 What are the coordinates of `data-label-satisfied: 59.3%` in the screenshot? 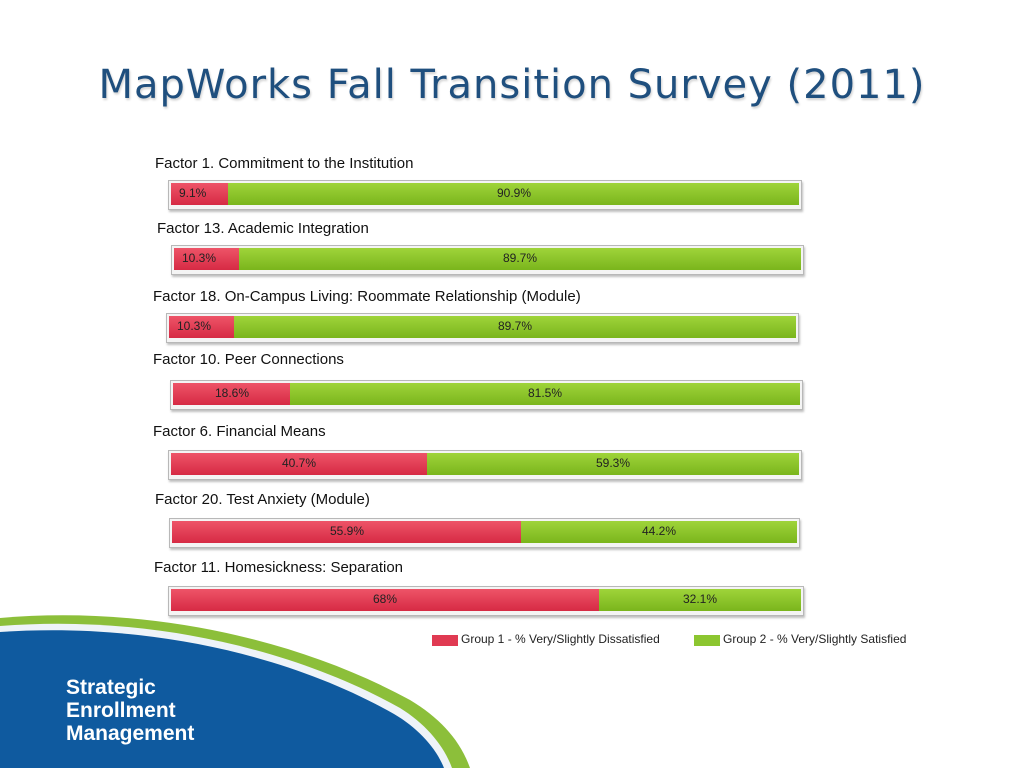 It's located at (613, 463).